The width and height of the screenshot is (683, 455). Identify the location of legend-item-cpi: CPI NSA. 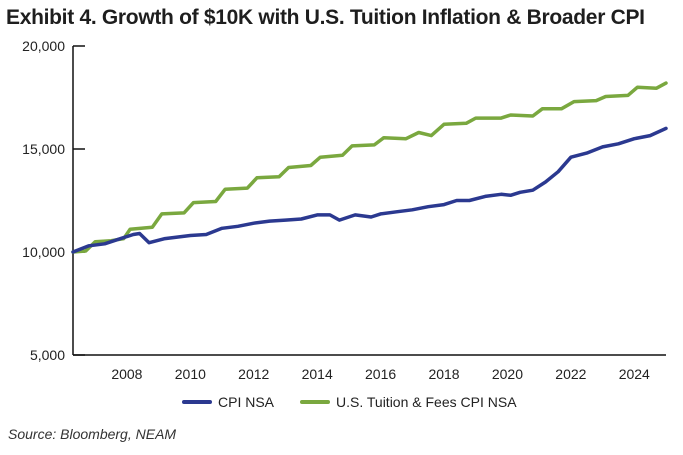
(228, 402).